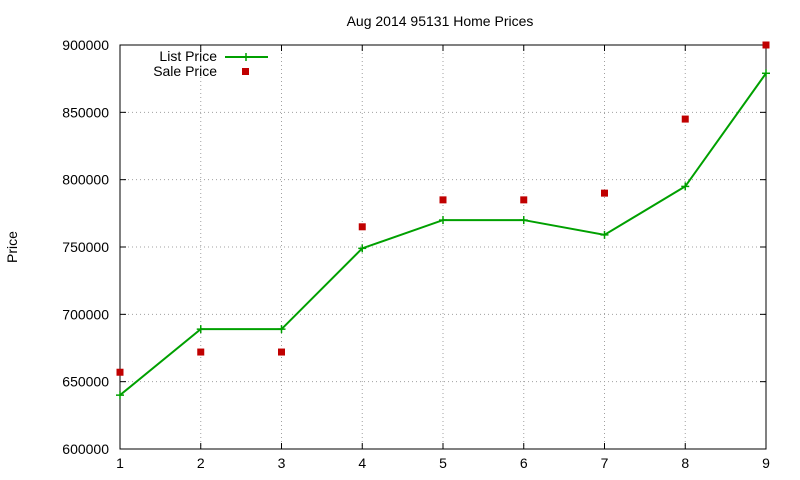 This screenshot has height=480, width=800. What do you see at coordinates (120, 463) in the screenshot?
I see `x-tick-label: 1` at bounding box center [120, 463].